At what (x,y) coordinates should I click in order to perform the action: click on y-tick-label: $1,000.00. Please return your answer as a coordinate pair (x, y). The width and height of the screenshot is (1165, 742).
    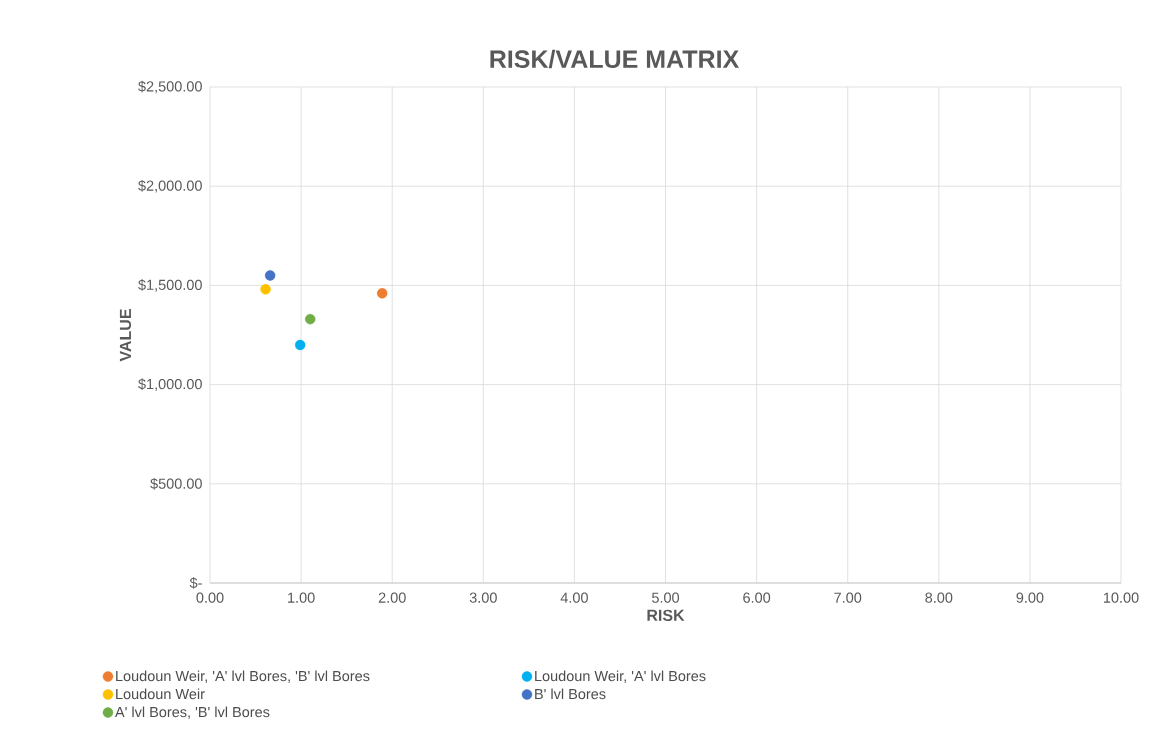
    Looking at the image, I should click on (170, 384).